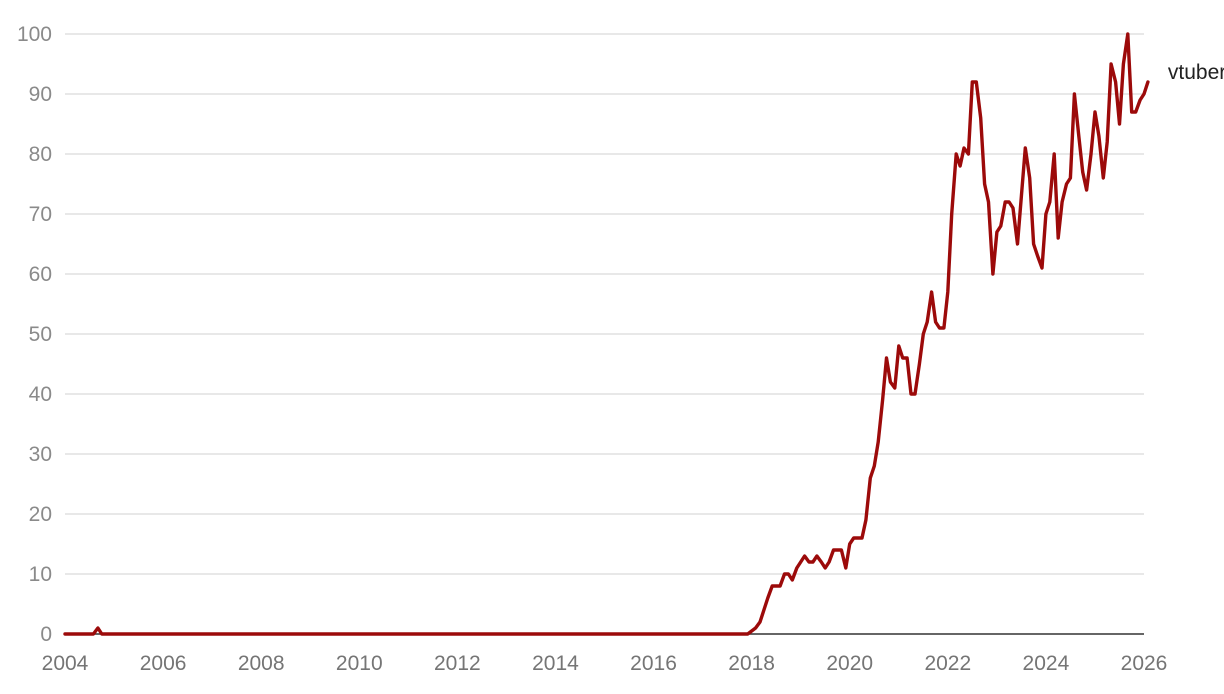 The height and width of the screenshot is (694, 1224). What do you see at coordinates (40, 154) in the screenshot?
I see `y-tick-label: 80` at bounding box center [40, 154].